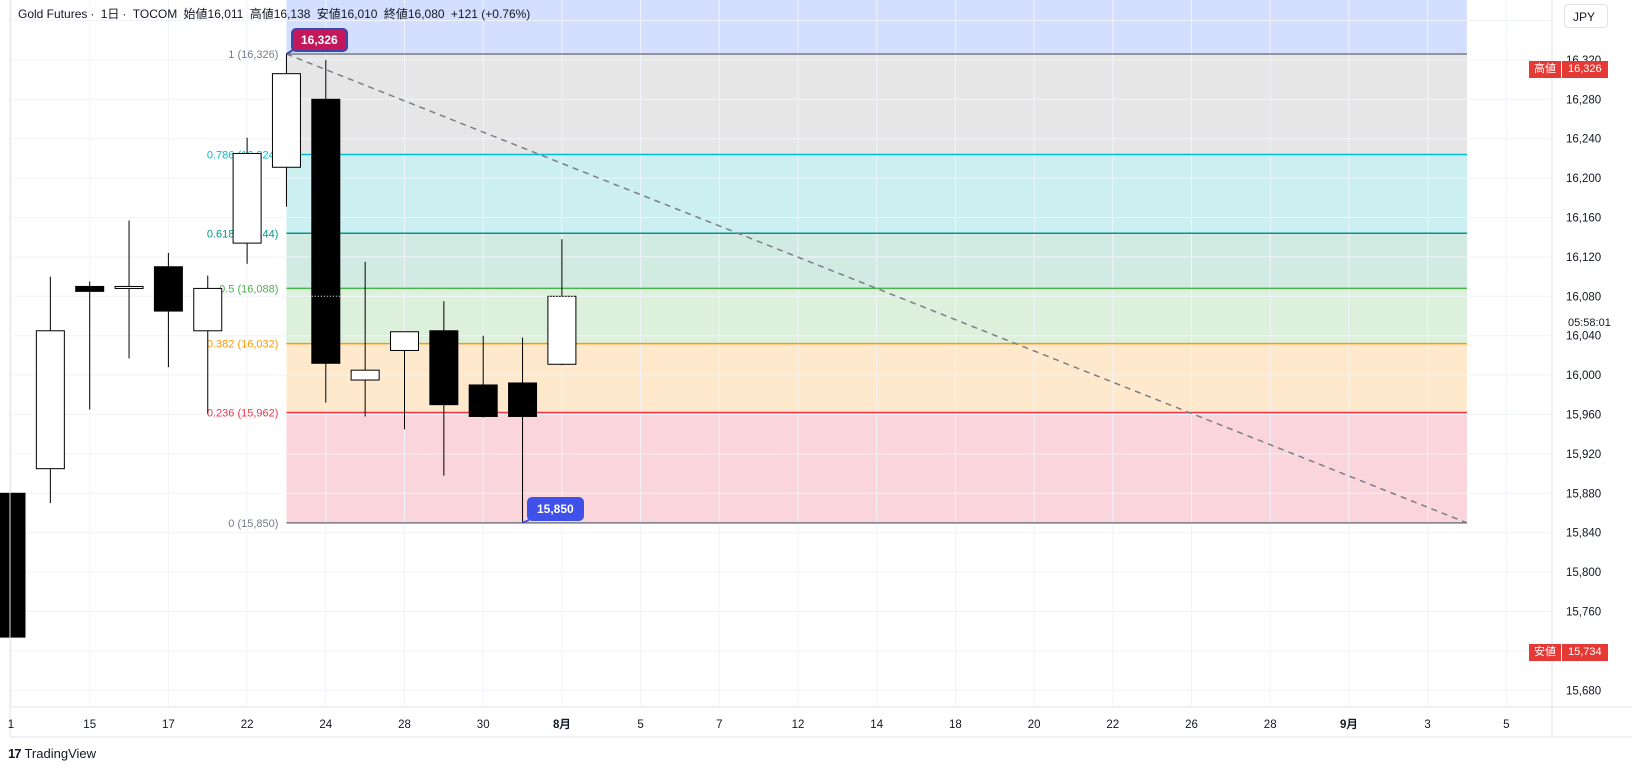 The image size is (1632, 766). I want to click on fib-level-label: 0 (15,850), so click(253, 524).